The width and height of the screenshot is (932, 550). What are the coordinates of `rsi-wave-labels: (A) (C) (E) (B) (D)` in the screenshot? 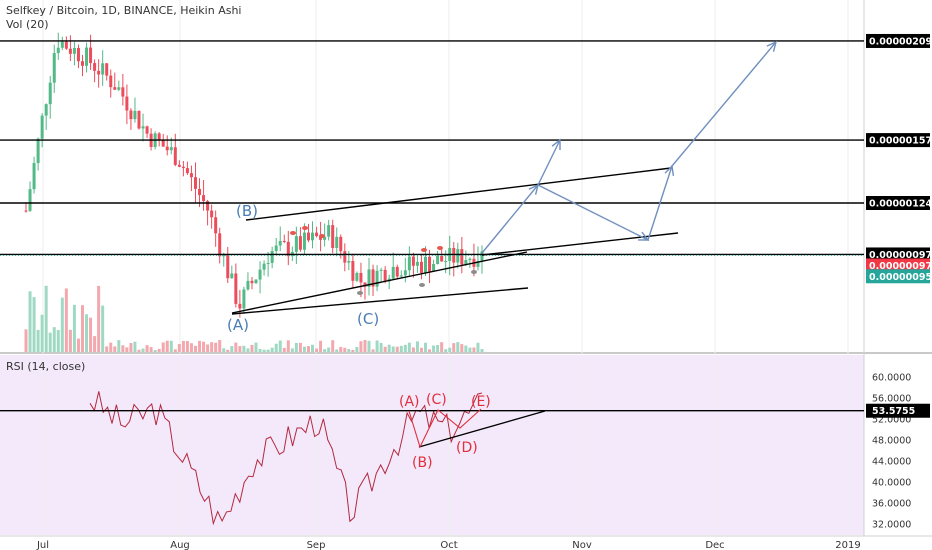 It's located at (445, 431).